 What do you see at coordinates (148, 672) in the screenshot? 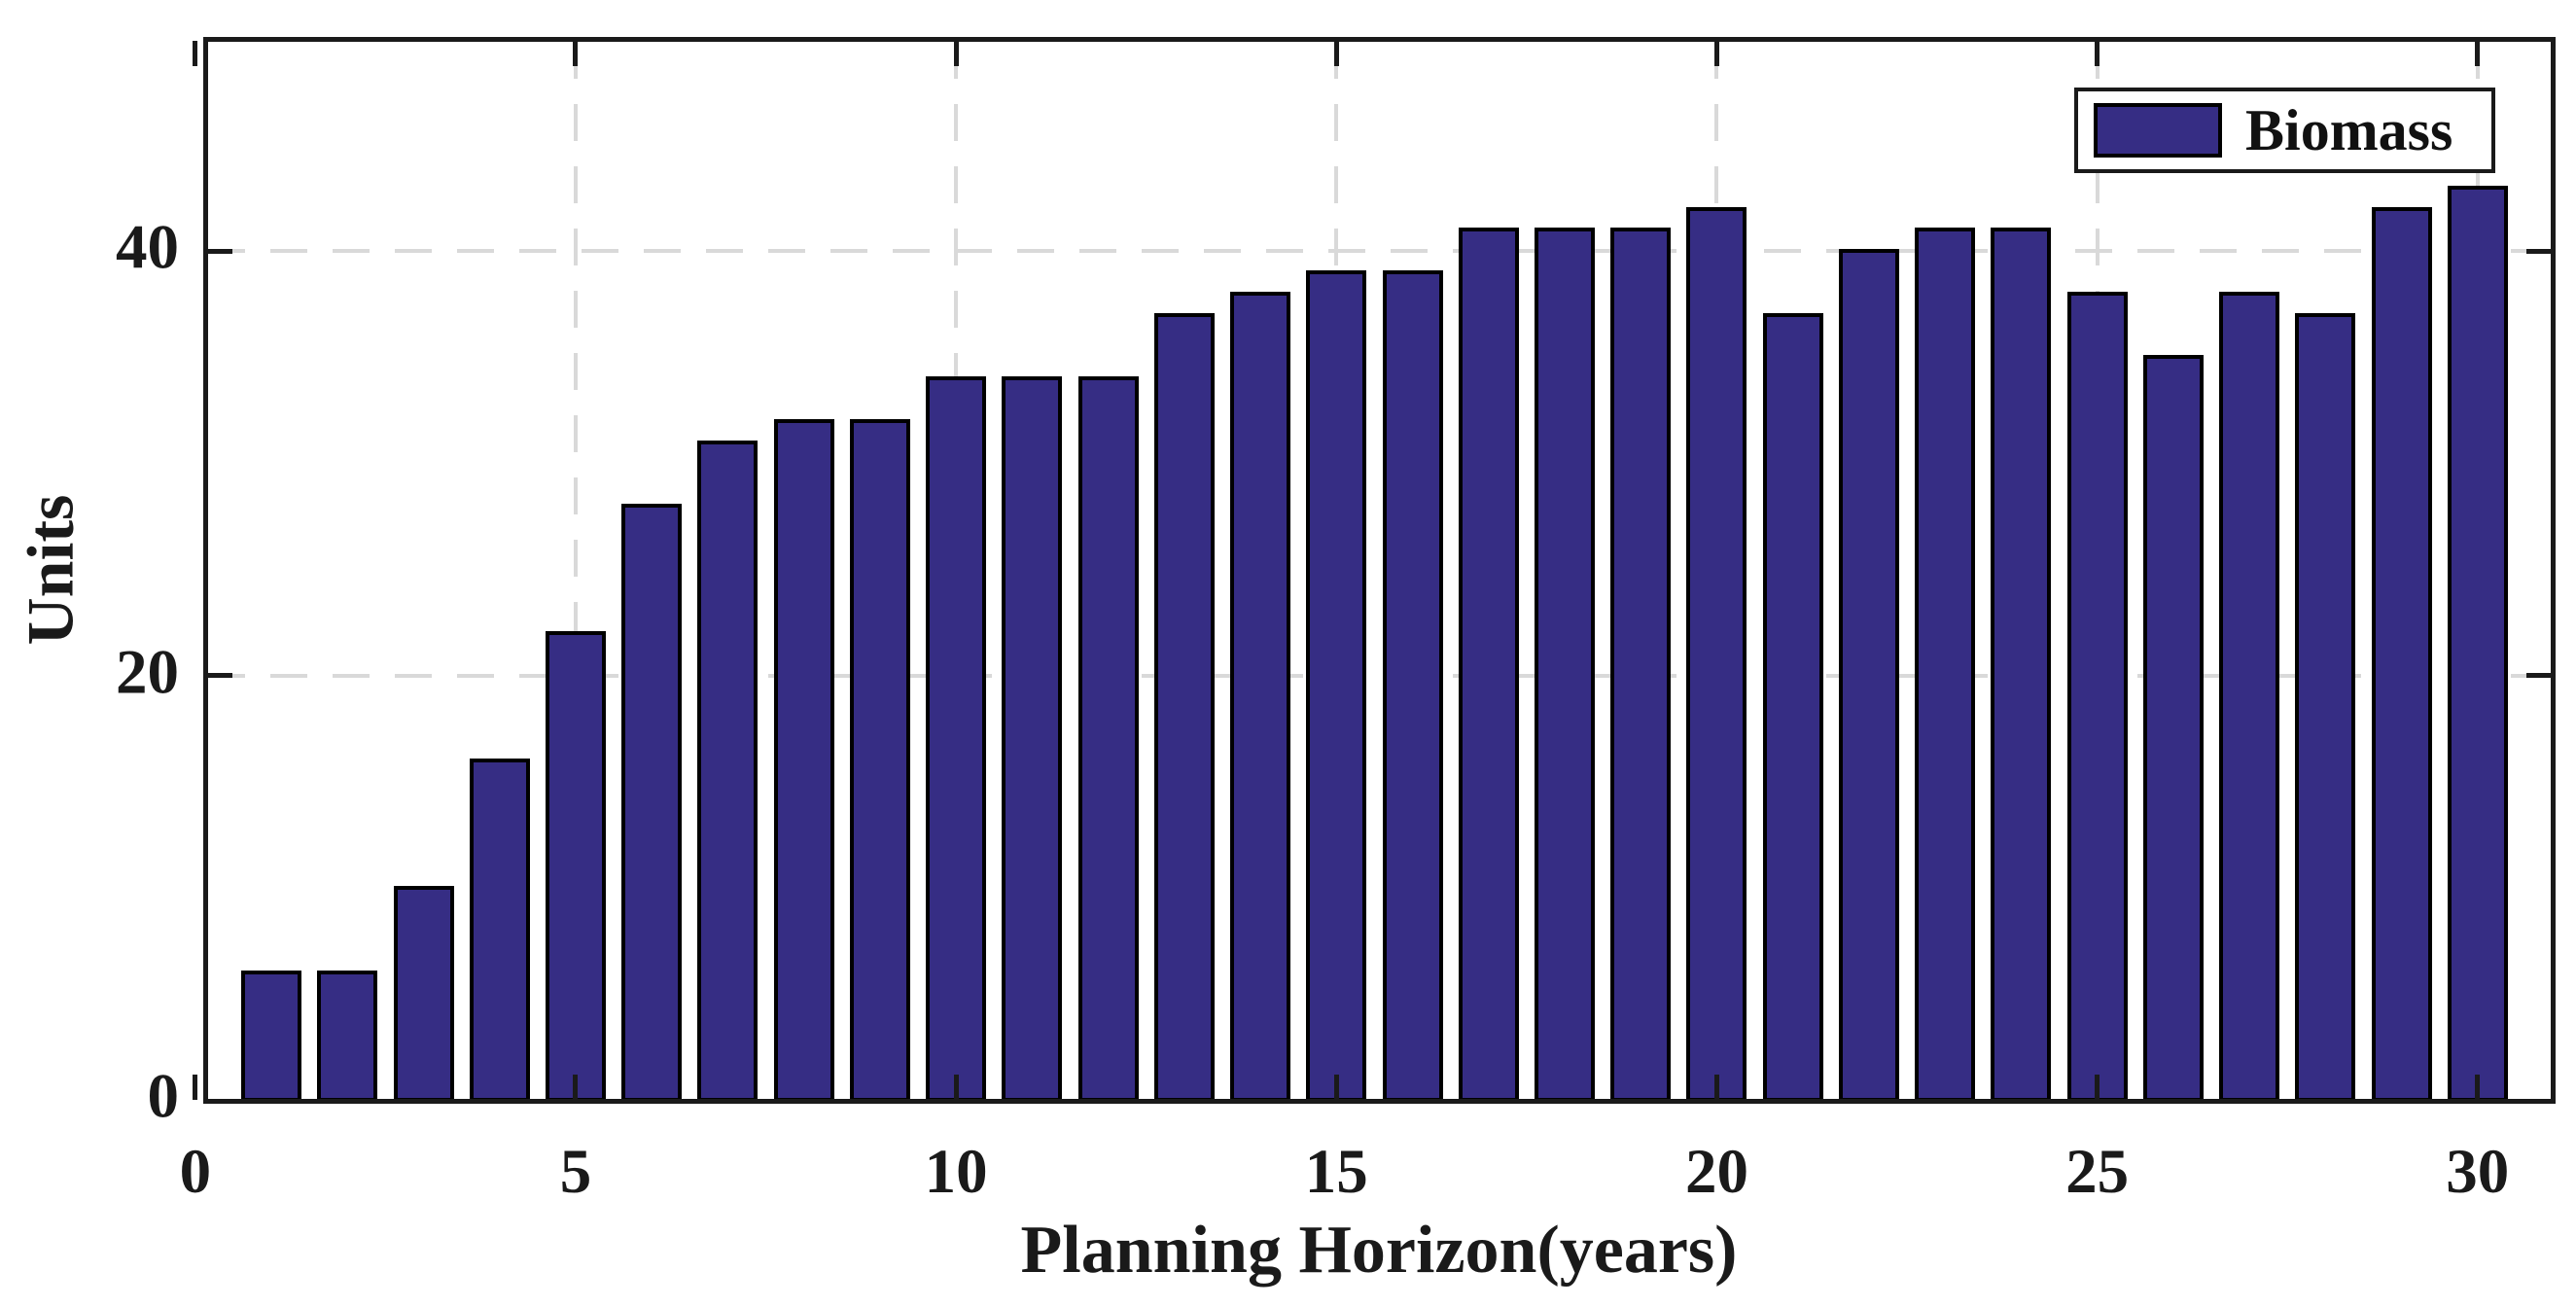
I see `y-tick-label: 20` at bounding box center [148, 672].